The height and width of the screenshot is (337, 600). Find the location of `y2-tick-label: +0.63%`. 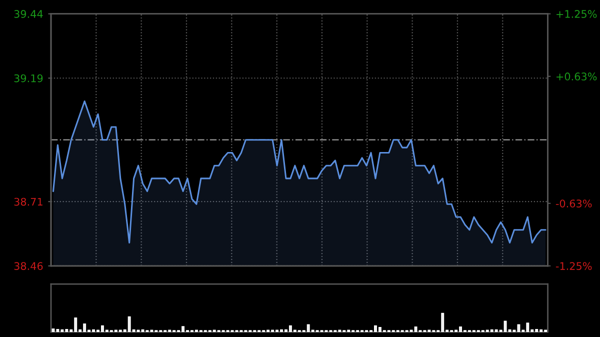

y2-tick-label: +0.63% is located at coordinates (576, 76).